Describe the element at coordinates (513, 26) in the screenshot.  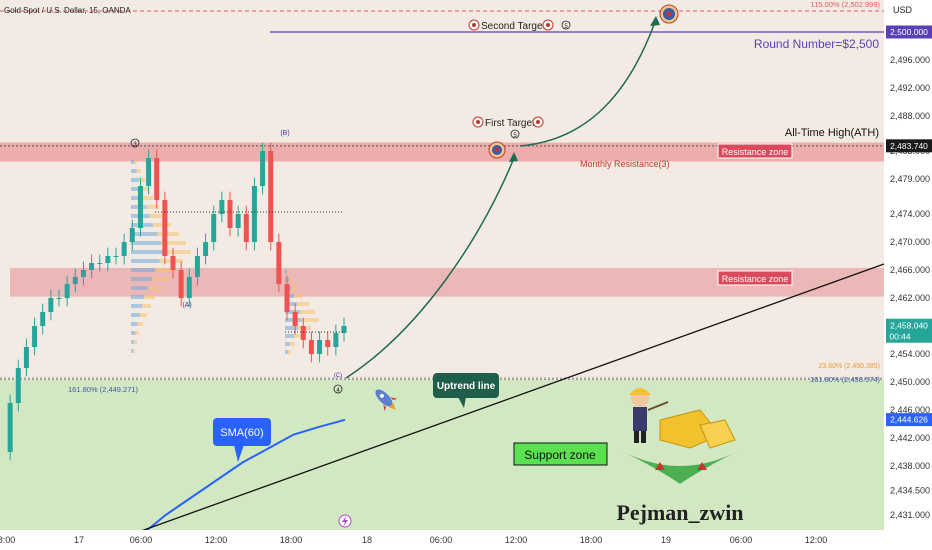
I see `svg-text: Second Target` at that location.